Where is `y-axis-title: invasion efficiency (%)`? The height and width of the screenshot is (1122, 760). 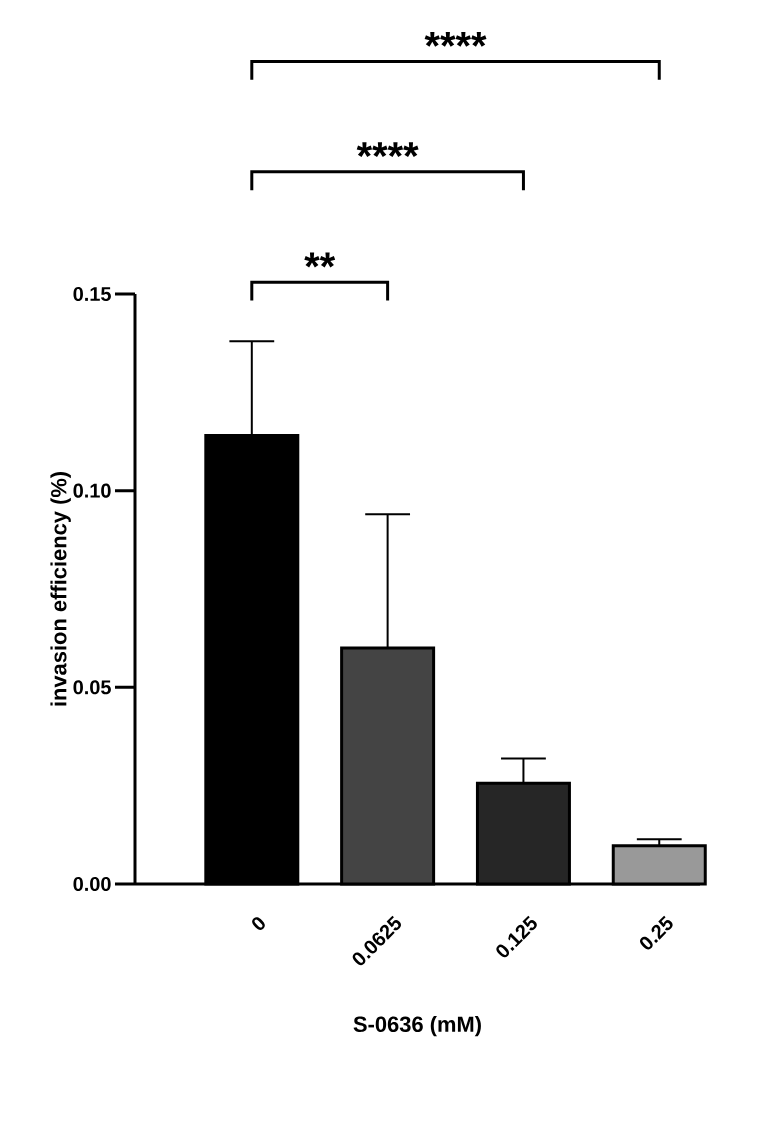
y-axis-title: invasion efficiency (%) is located at coordinates (60, 588).